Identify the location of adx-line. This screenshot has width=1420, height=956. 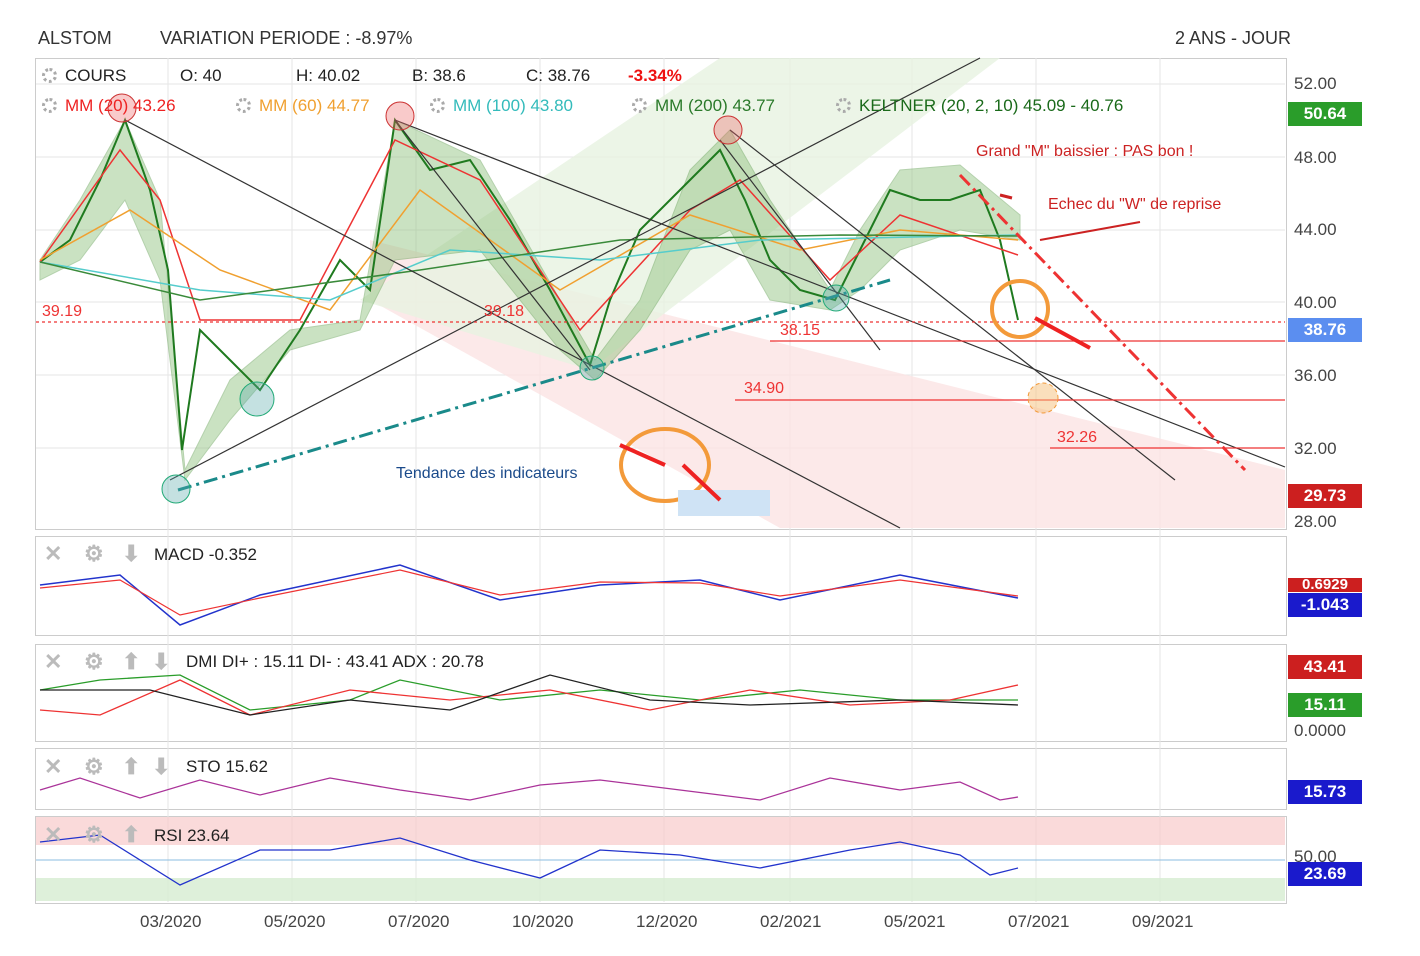
(529, 695).